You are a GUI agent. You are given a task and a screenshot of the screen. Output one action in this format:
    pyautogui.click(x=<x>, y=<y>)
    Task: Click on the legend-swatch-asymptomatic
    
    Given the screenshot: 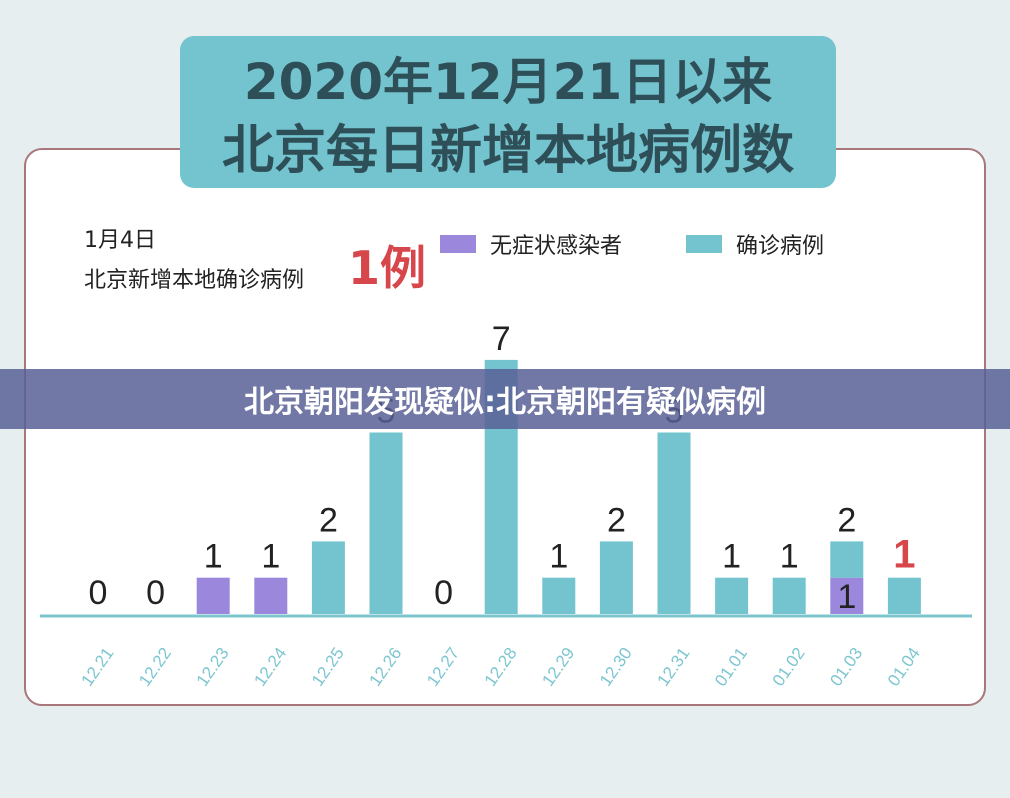 What is the action you would take?
    pyautogui.click(x=458, y=244)
    